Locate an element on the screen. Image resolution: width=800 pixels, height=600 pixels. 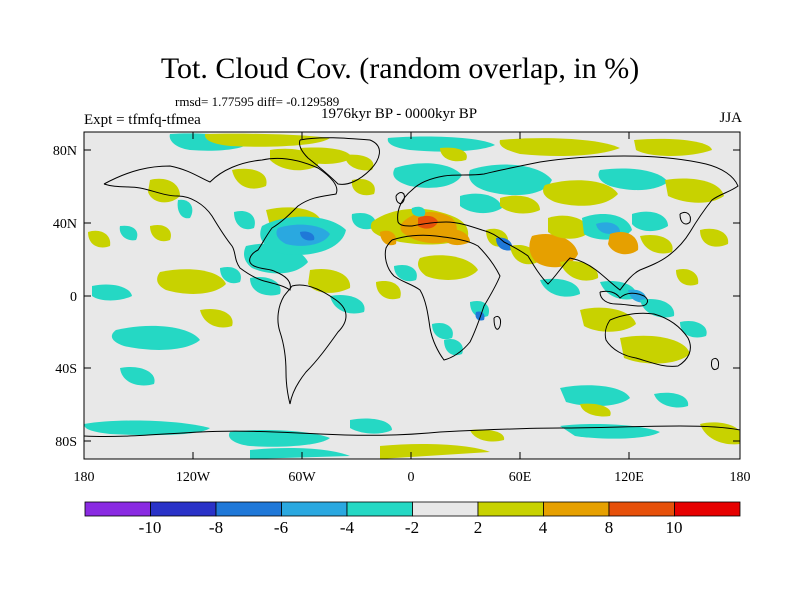
colorbar-label: -2 is located at coordinates (412, 527).